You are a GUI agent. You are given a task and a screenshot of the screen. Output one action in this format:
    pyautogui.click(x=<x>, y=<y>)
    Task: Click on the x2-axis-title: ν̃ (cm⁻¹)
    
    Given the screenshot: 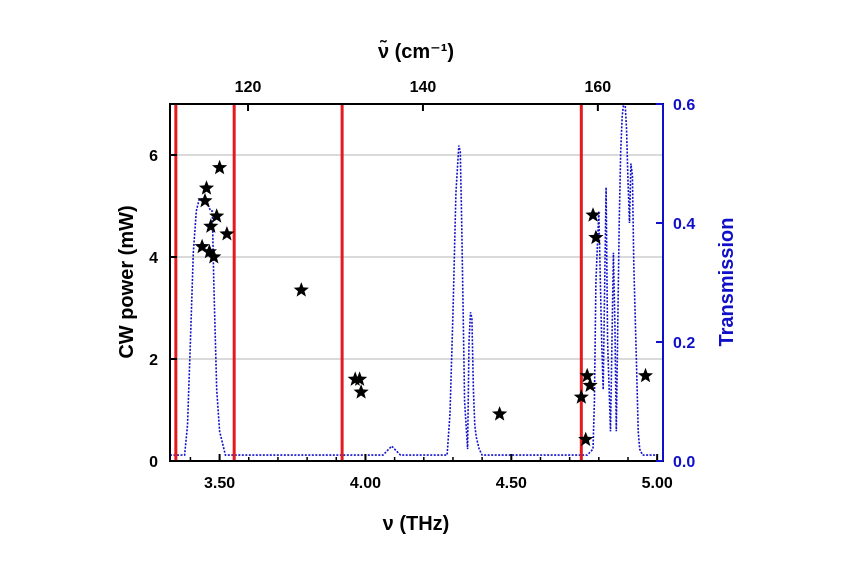 What is the action you would take?
    pyautogui.click(x=416, y=51)
    